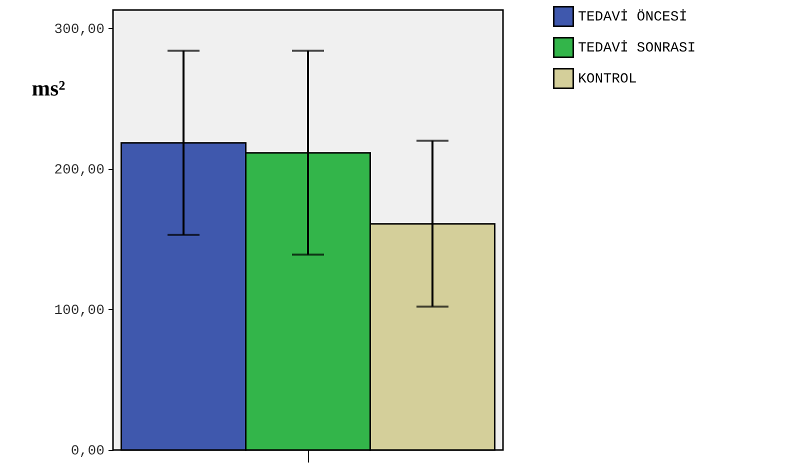  What do you see at coordinates (79, 170) in the screenshot?
I see `y-tick-label: 200,00` at bounding box center [79, 170].